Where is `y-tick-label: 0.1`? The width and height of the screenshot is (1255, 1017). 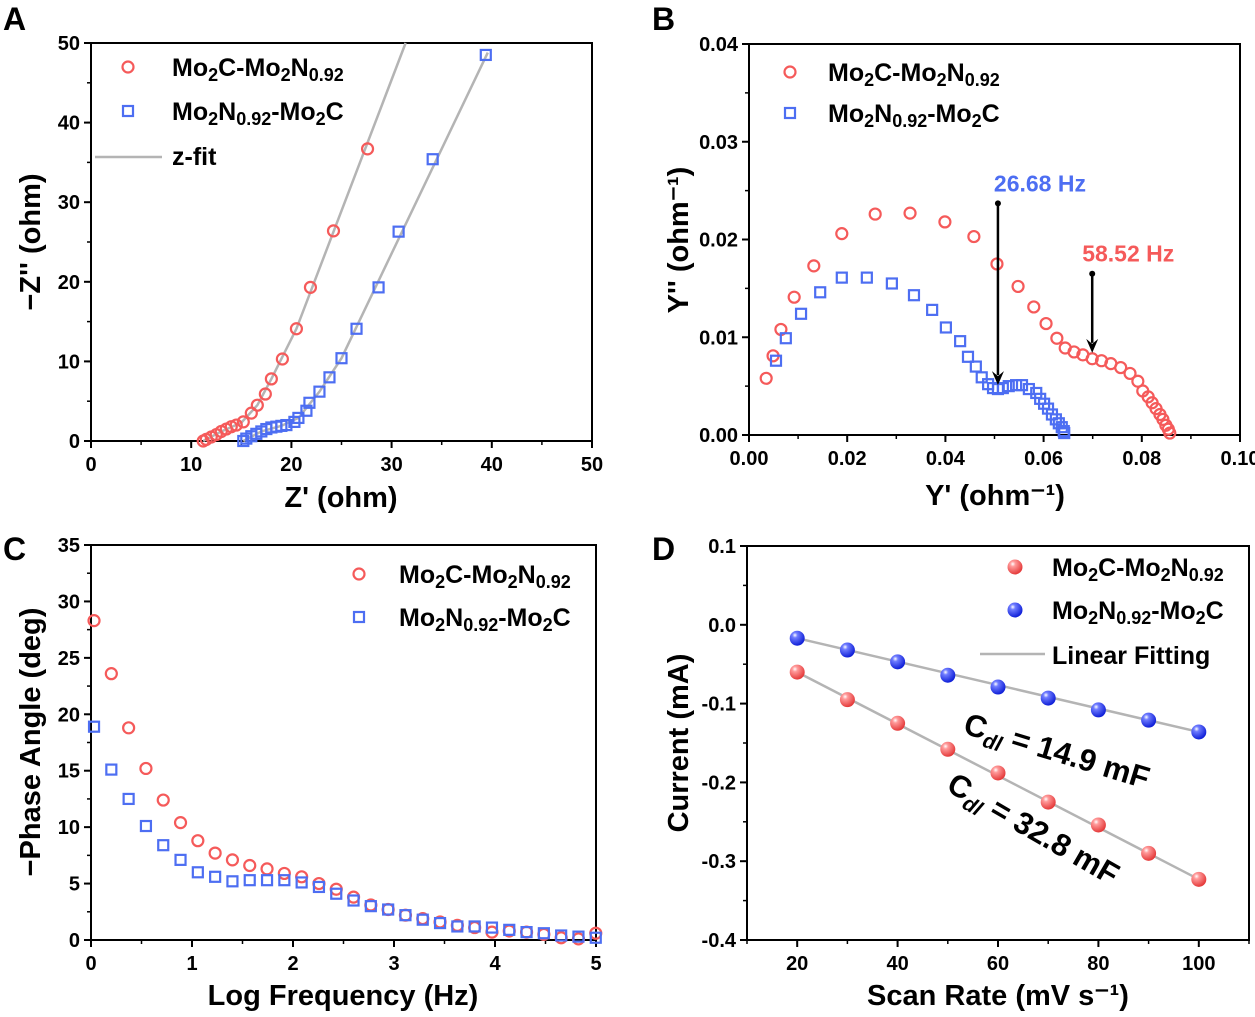
y-tick-label: 0.1 is located at coordinates (722, 547).